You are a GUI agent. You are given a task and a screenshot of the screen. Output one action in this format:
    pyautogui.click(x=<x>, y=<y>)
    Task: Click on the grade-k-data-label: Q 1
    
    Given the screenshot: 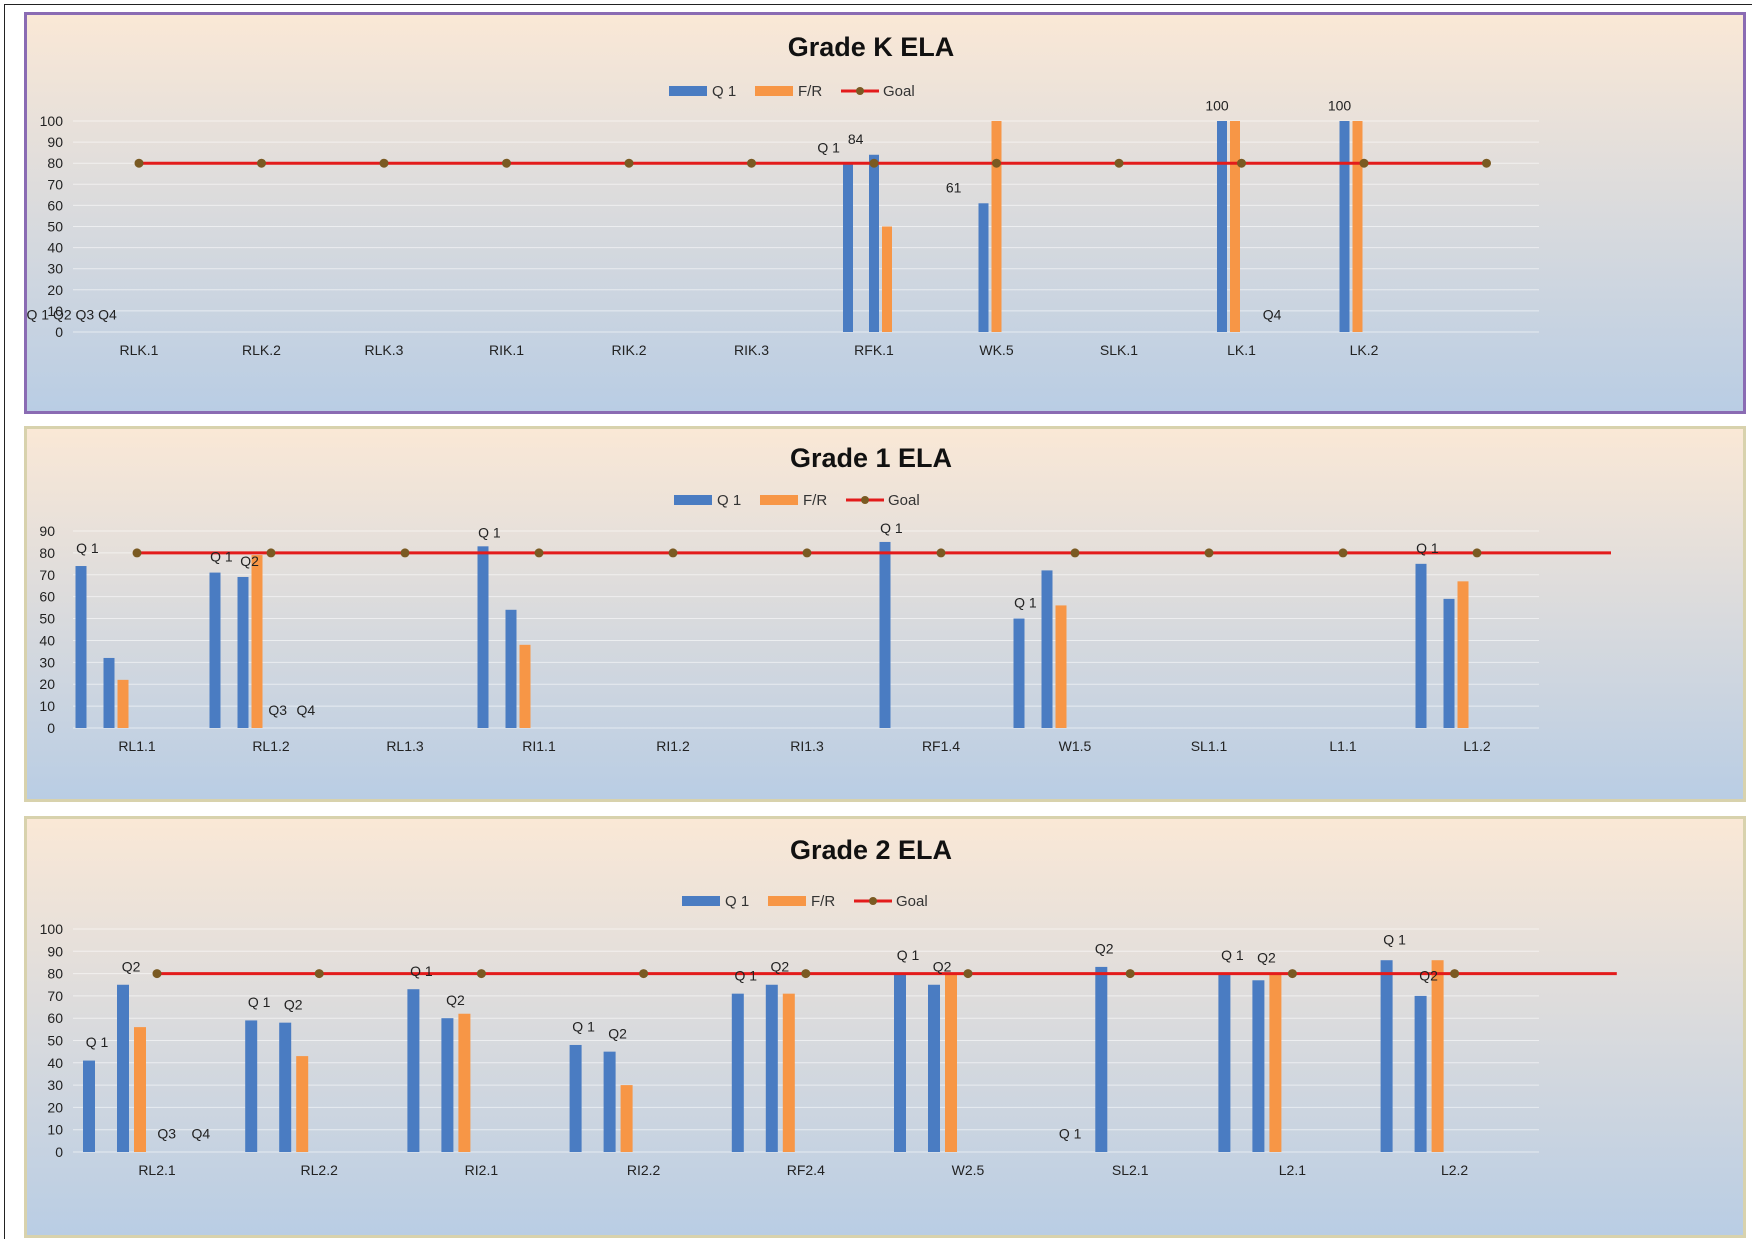 What is the action you would take?
    pyautogui.click(x=828, y=148)
    